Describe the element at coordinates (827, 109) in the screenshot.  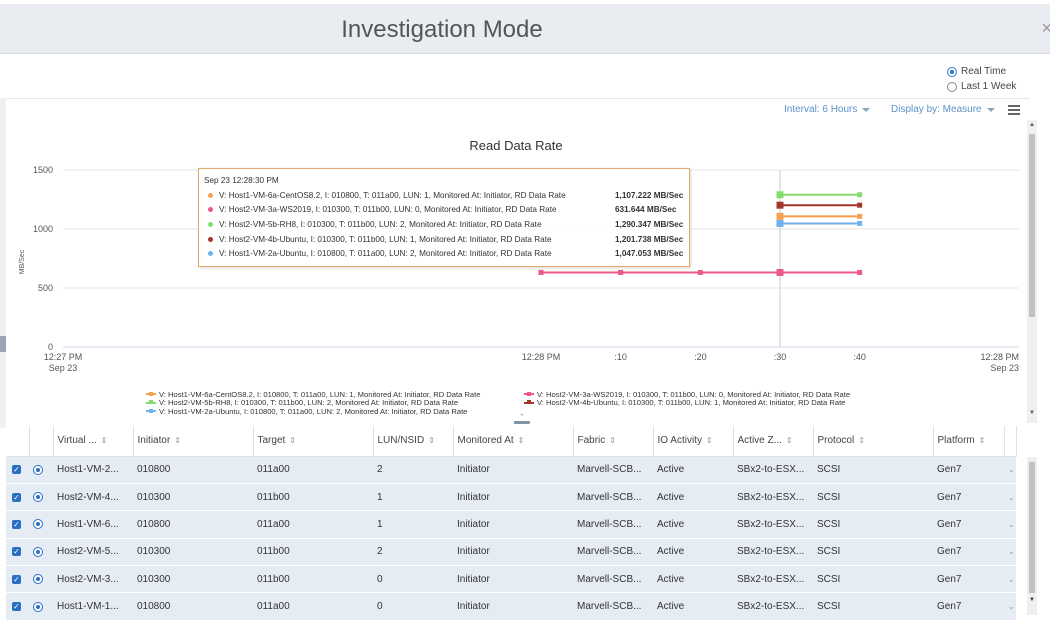
I see `interval-dropdown: Interval: 6 Hours` at that location.